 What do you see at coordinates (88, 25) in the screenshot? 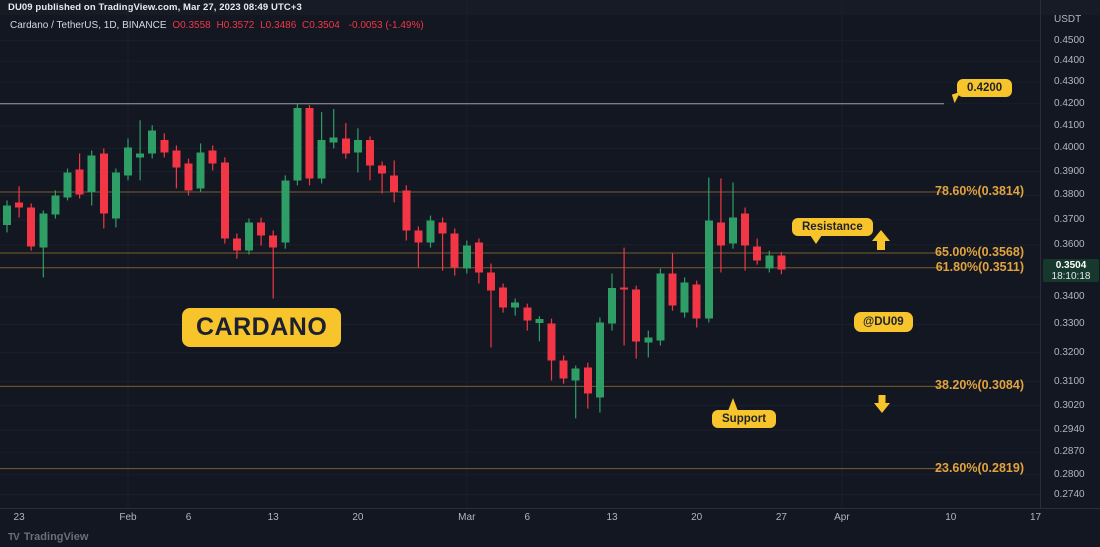
I see `symbol-title: Cardano / TetherUS, 1D, BINANCE` at bounding box center [88, 25].